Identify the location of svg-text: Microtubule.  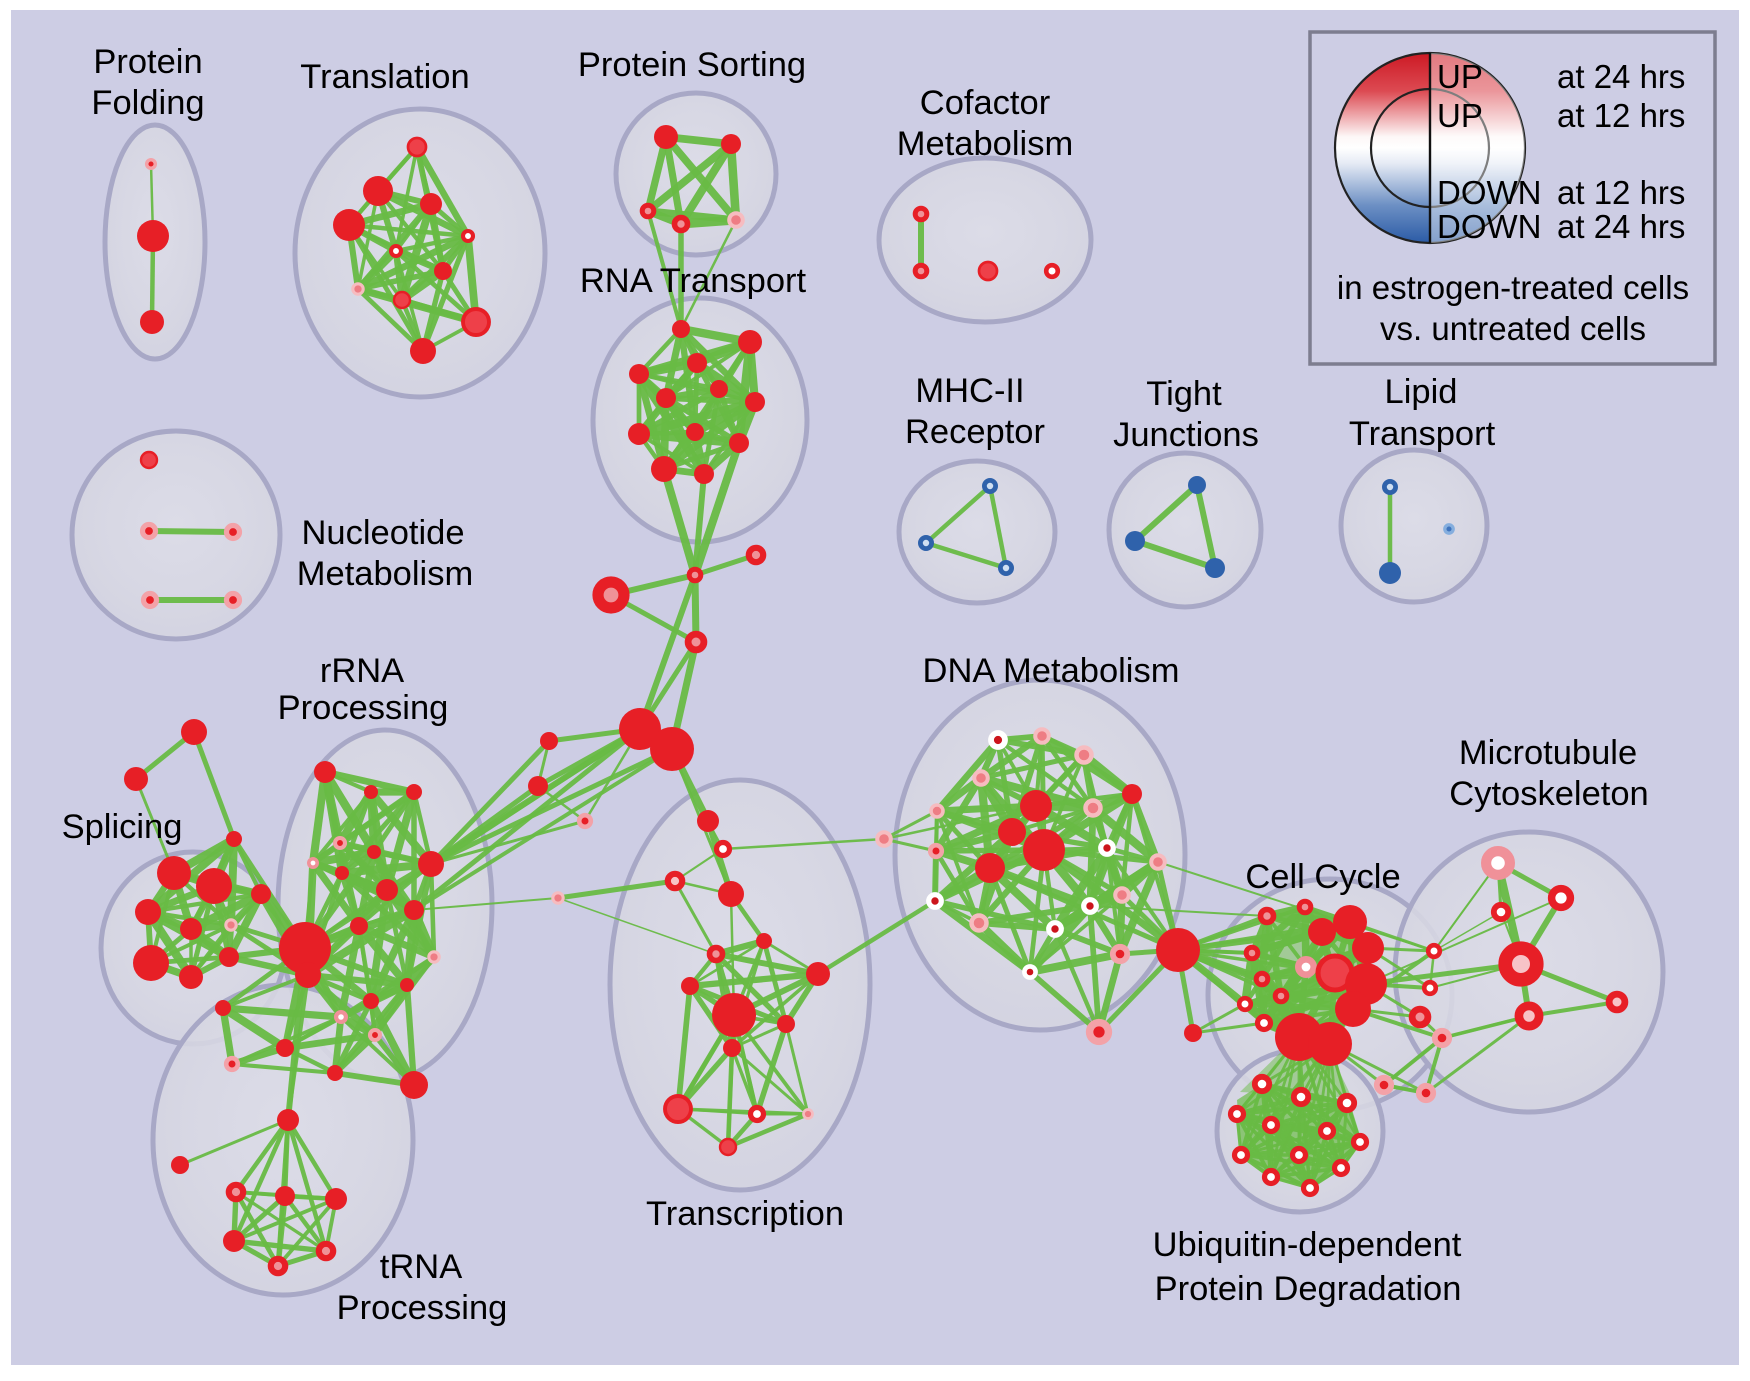
(1548, 753).